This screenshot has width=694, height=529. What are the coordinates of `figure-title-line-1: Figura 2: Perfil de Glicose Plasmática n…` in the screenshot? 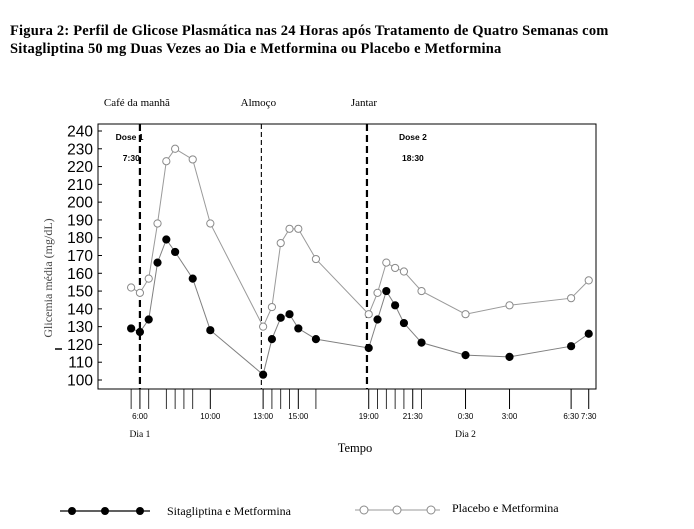 It's located at (309, 31).